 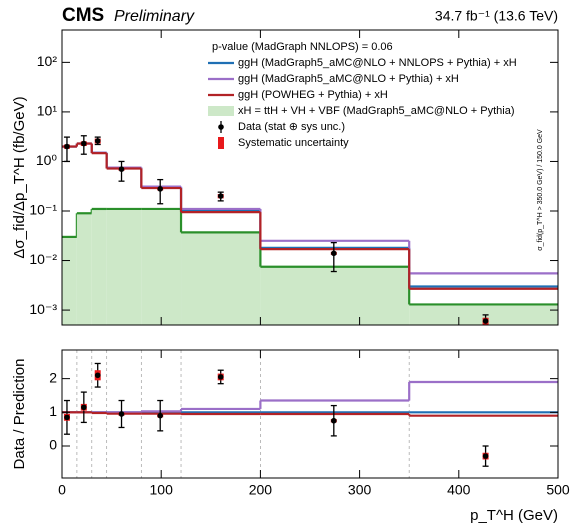 I want to click on status: Preliminary, so click(x=154, y=16).